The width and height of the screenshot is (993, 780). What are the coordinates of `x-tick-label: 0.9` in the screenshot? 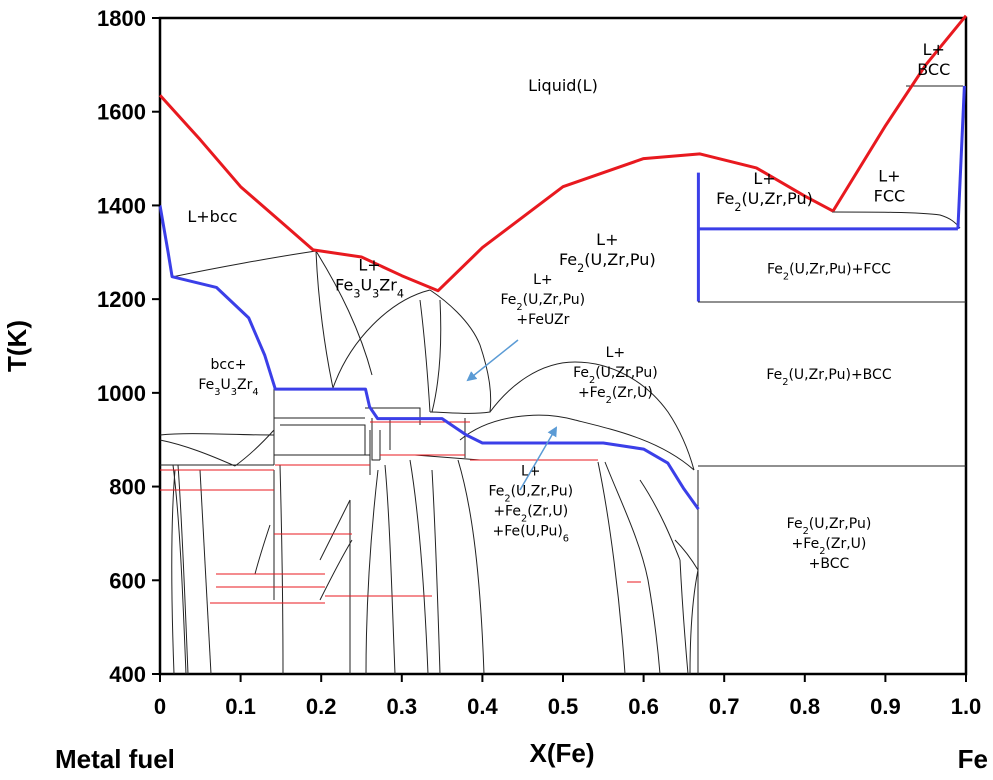 It's located at (885, 706).